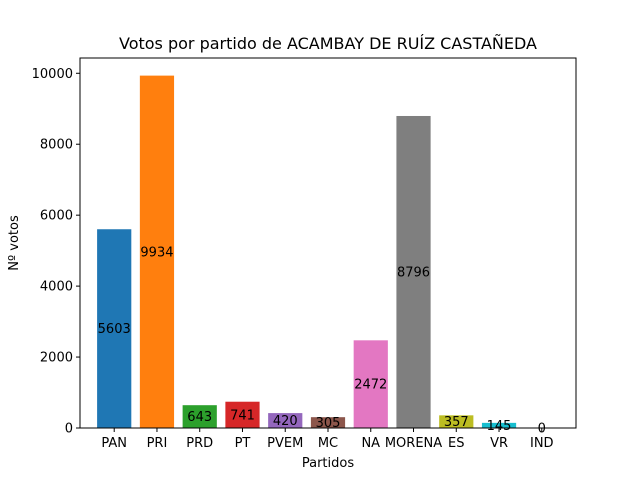 This screenshot has width=640, height=480. Describe the element at coordinates (52, 74) in the screenshot. I see `y-tick-label: 10000` at that location.